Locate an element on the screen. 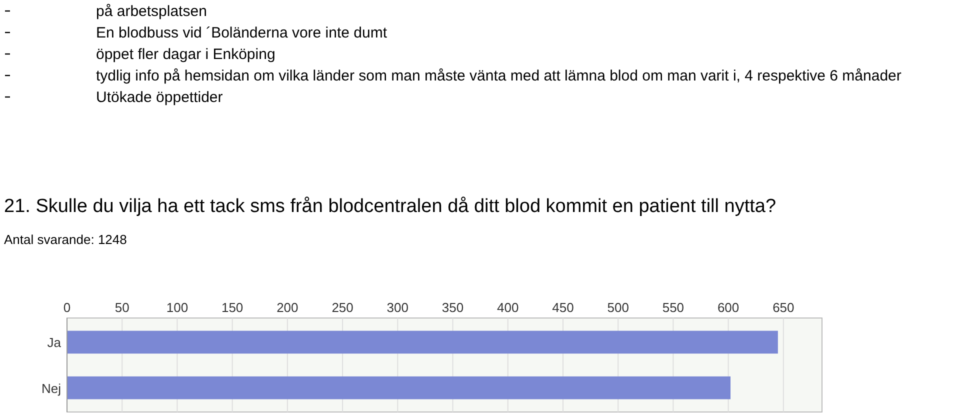  text: öppet fler dagar i Enköping is located at coordinates (186, 54).